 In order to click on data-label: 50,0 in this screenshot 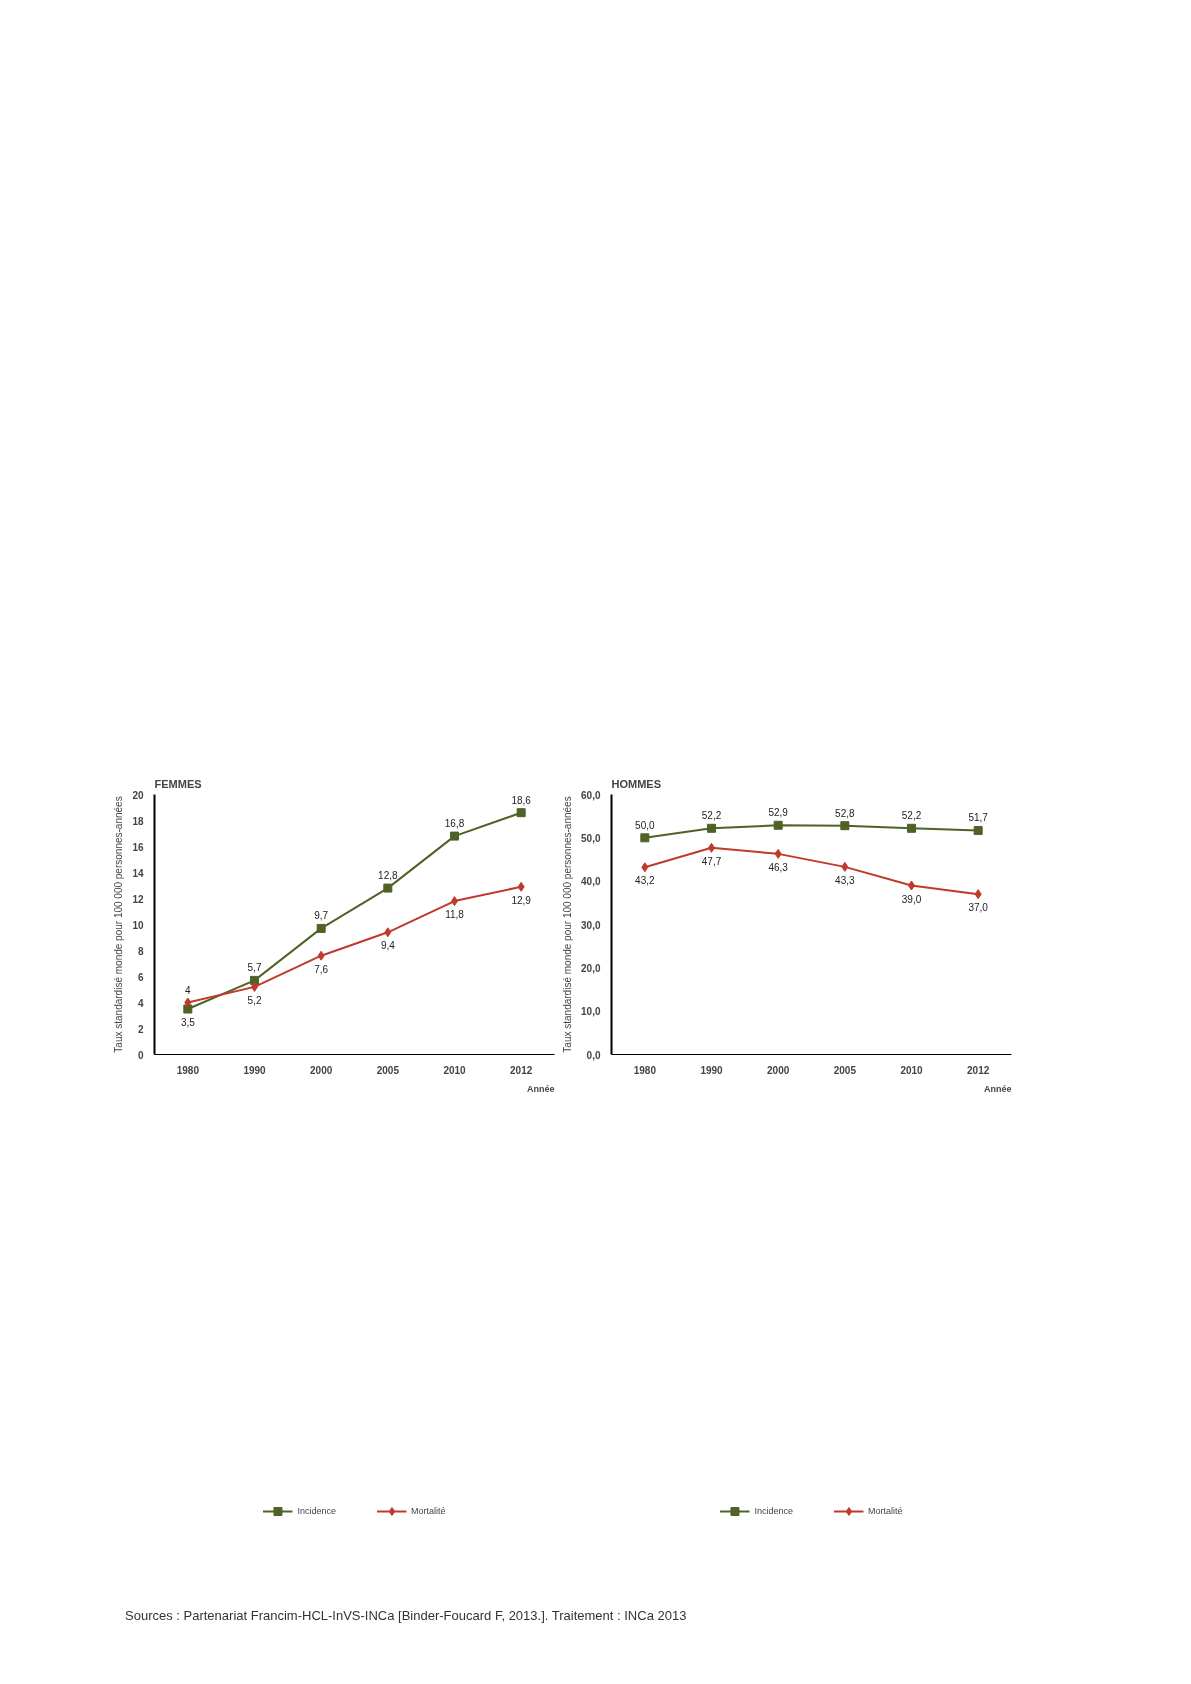, I will do `click(645, 825)`.